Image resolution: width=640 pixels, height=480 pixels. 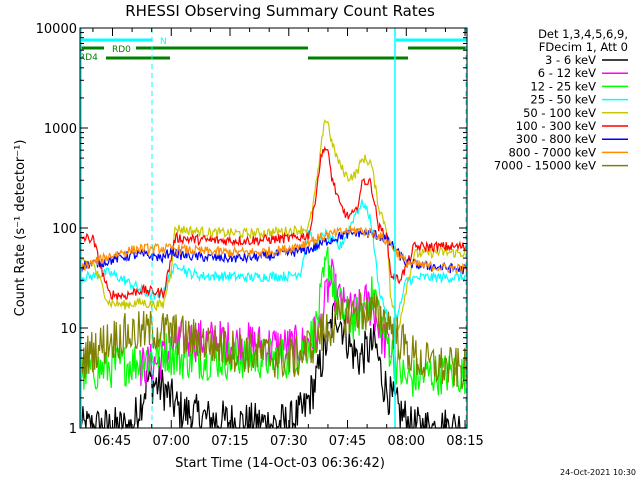 I want to click on legend-label-1: 3 - 6 keV, so click(x=570, y=60).